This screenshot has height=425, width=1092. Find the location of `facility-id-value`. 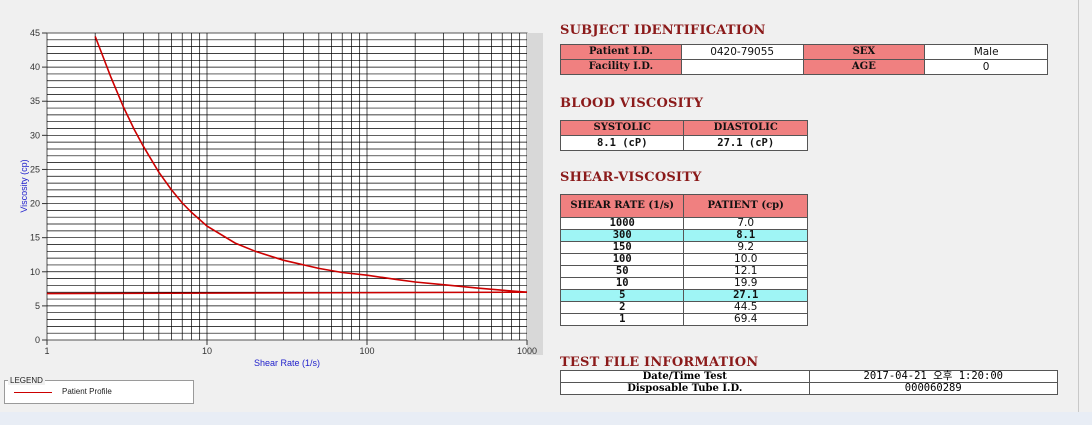

facility-id-value is located at coordinates (742, 67).